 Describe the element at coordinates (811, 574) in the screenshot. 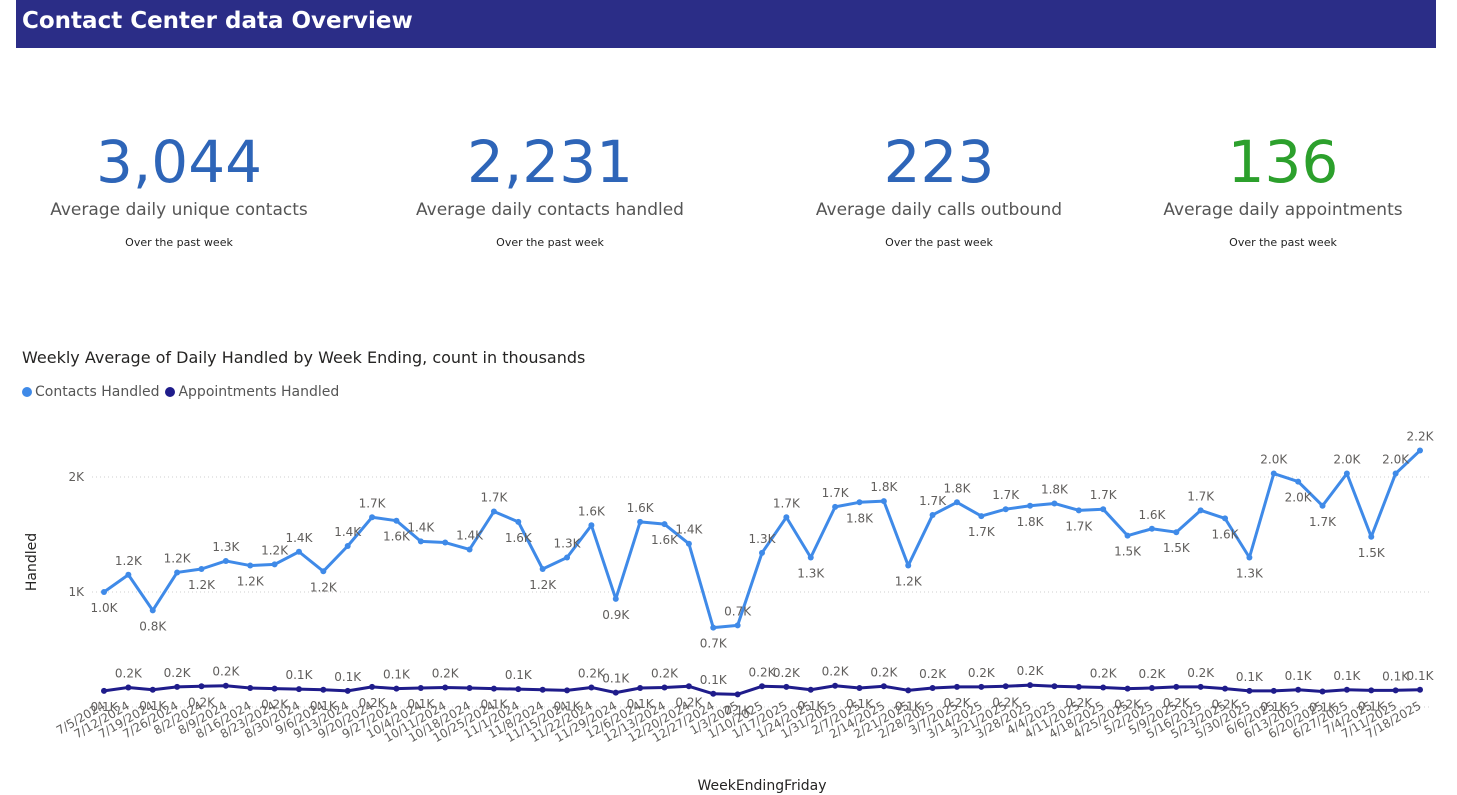

I see `data-label: 1.3K` at that location.